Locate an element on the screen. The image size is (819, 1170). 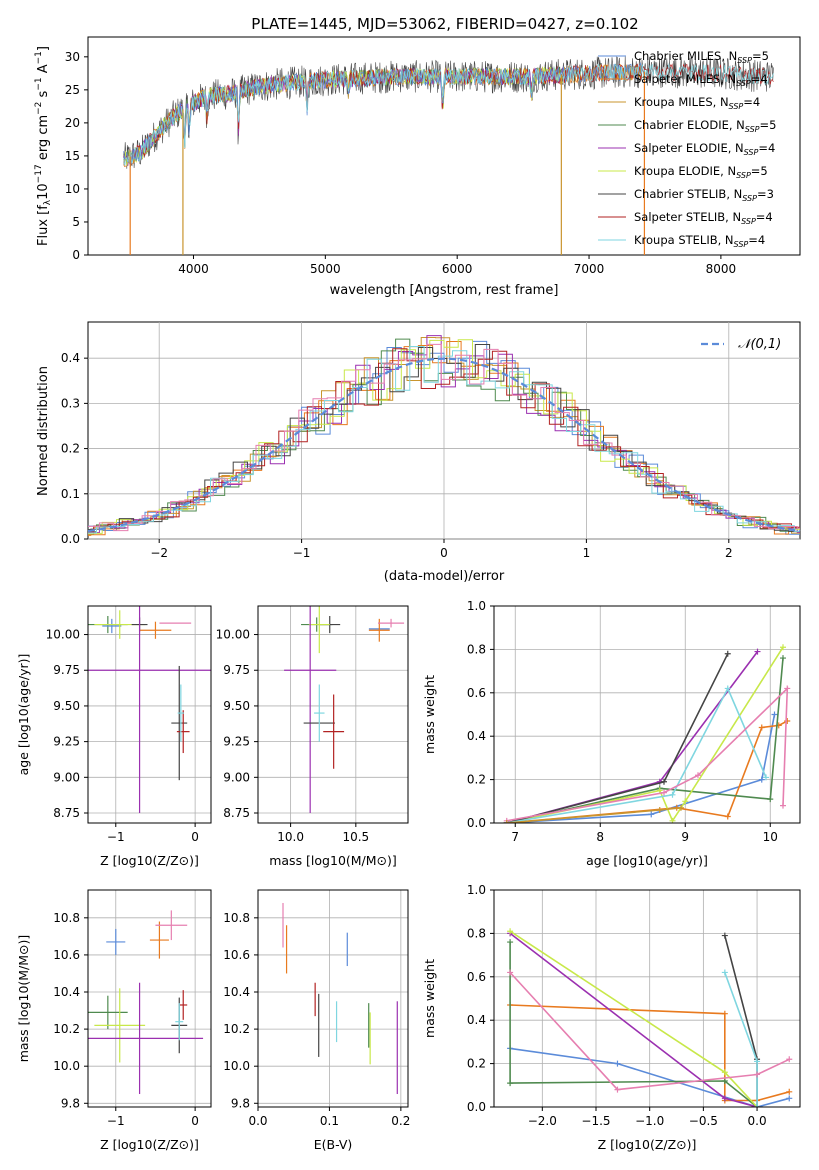
mass_vs_ebv-ytick-label: 10.0 is located at coordinates (236, 1066).